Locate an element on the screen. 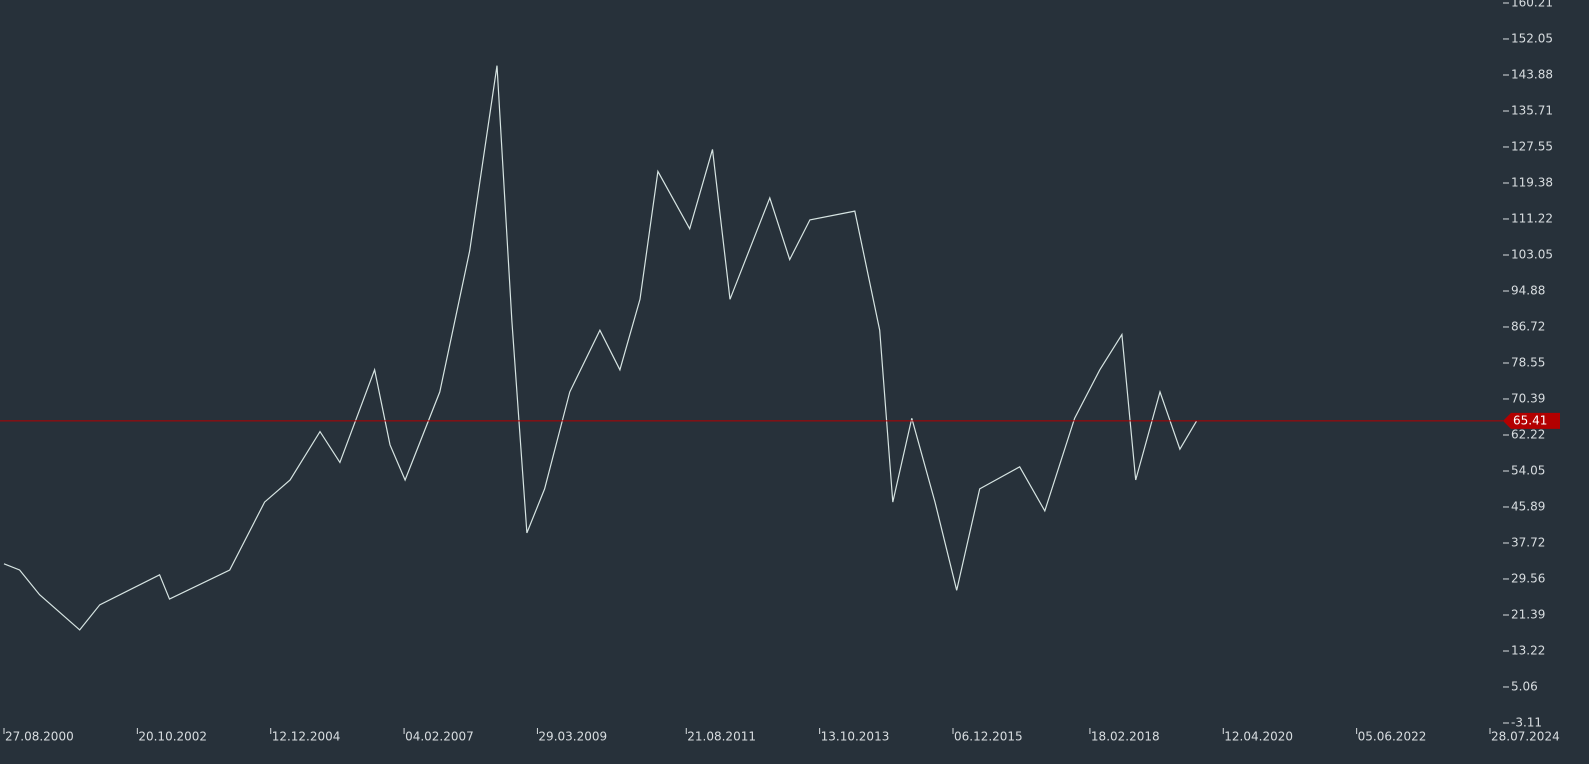 The image size is (1589, 764). y-tick-label: 54.05 is located at coordinates (1528, 471).